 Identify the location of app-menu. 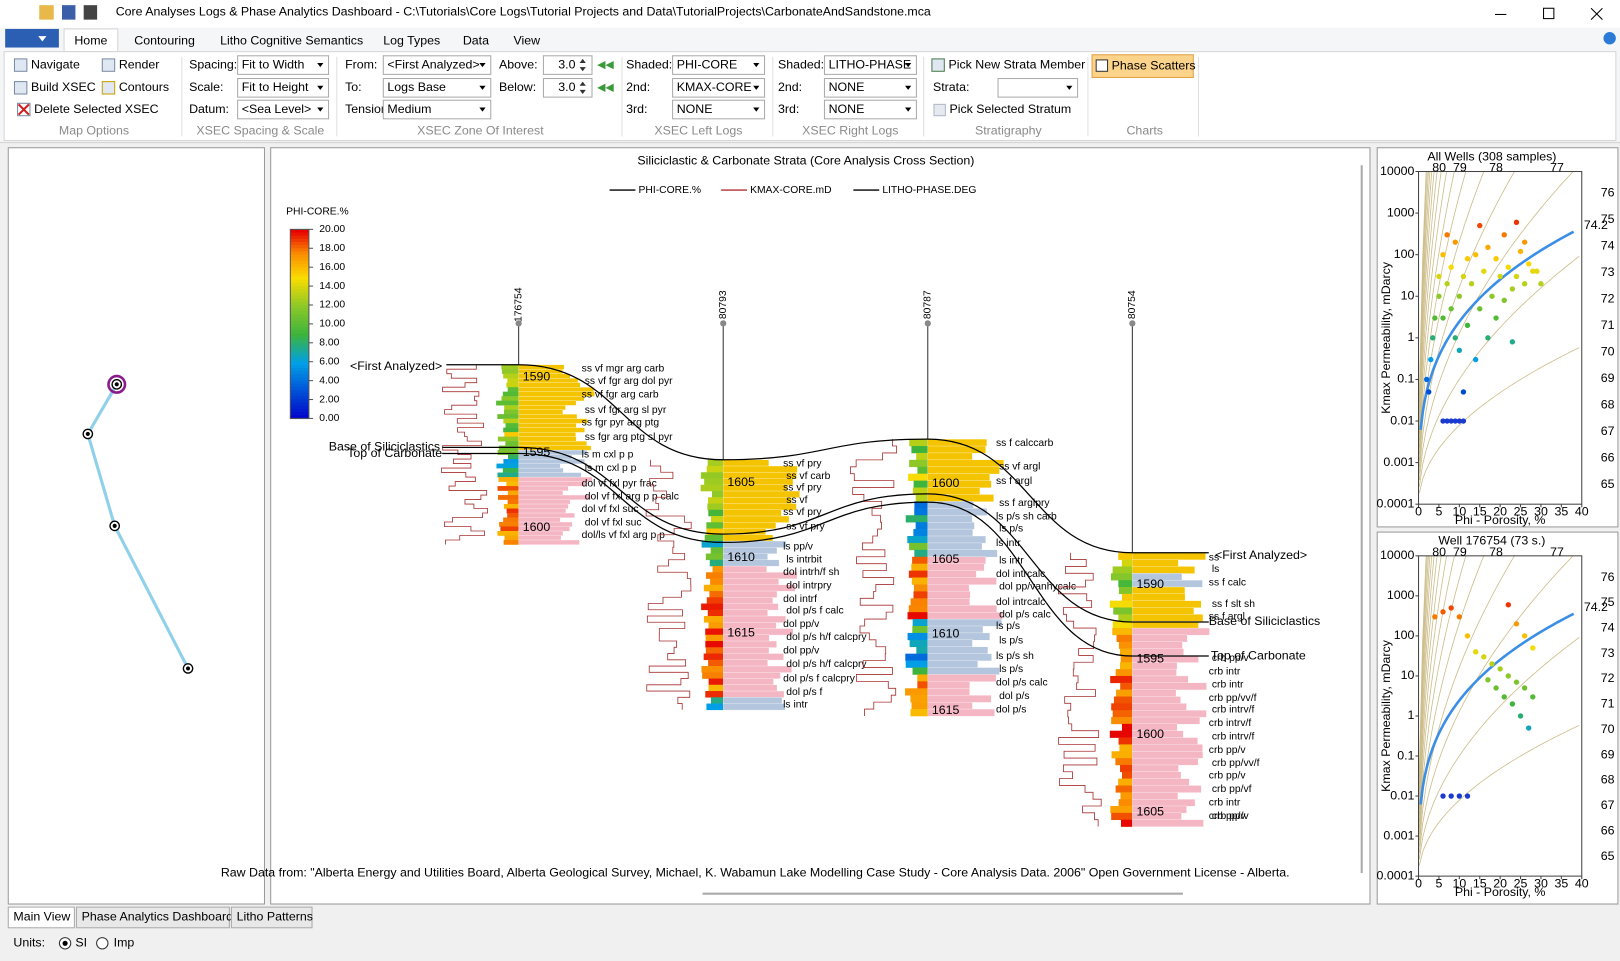
(32, 38).